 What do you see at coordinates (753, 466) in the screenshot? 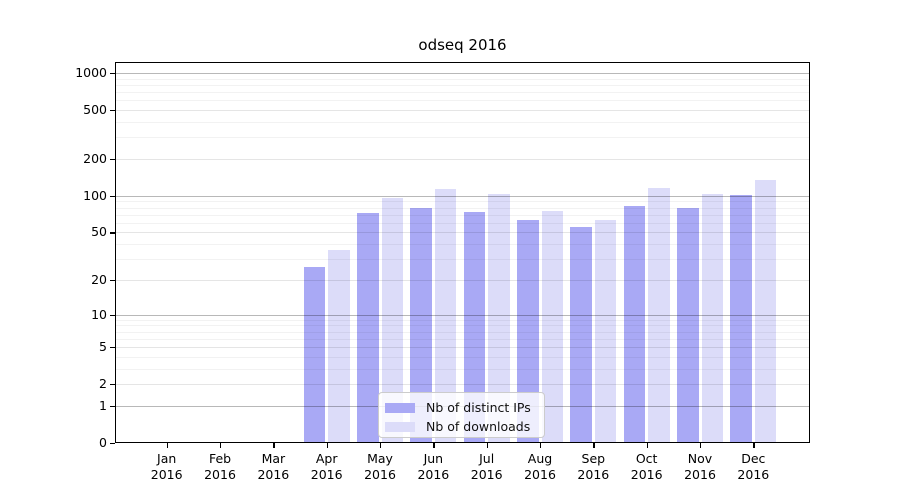
I see `x-tick-label: Dec 2016` at bounding box center [753, 466].